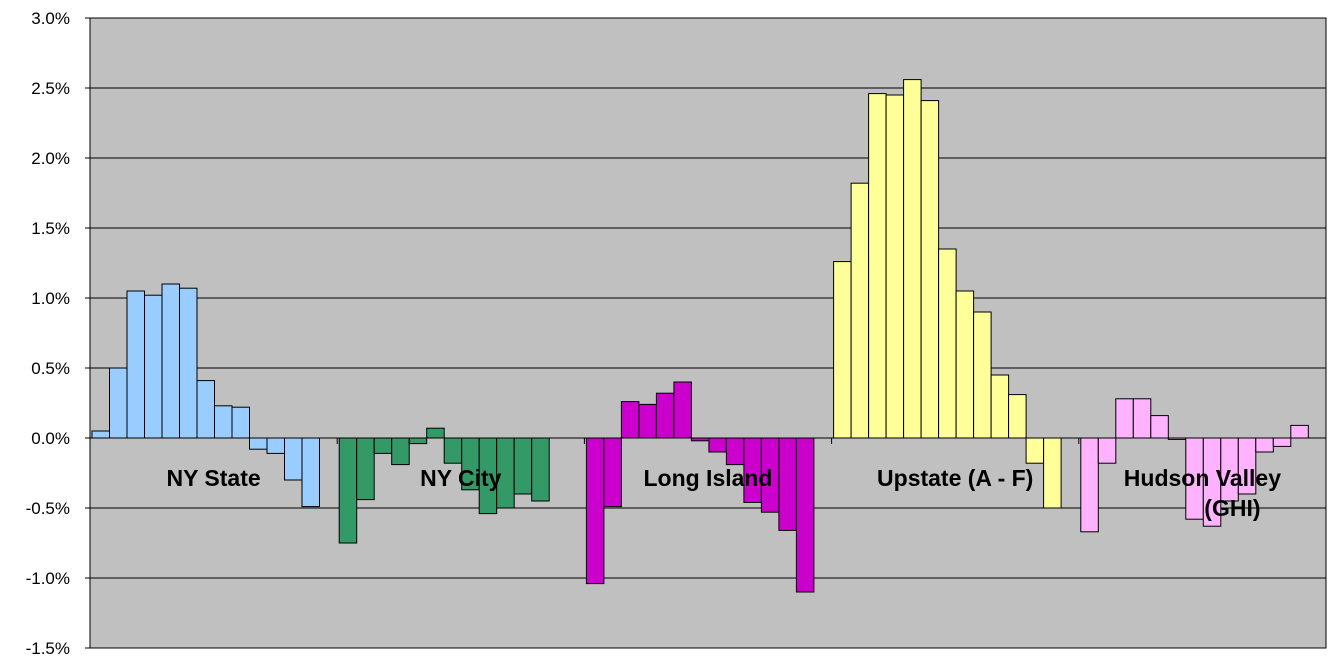  What do you see at coordinates (50, 18) in the screenshot?
I see `y-tick-label: 3.0%` at bounding box center [50, 18].